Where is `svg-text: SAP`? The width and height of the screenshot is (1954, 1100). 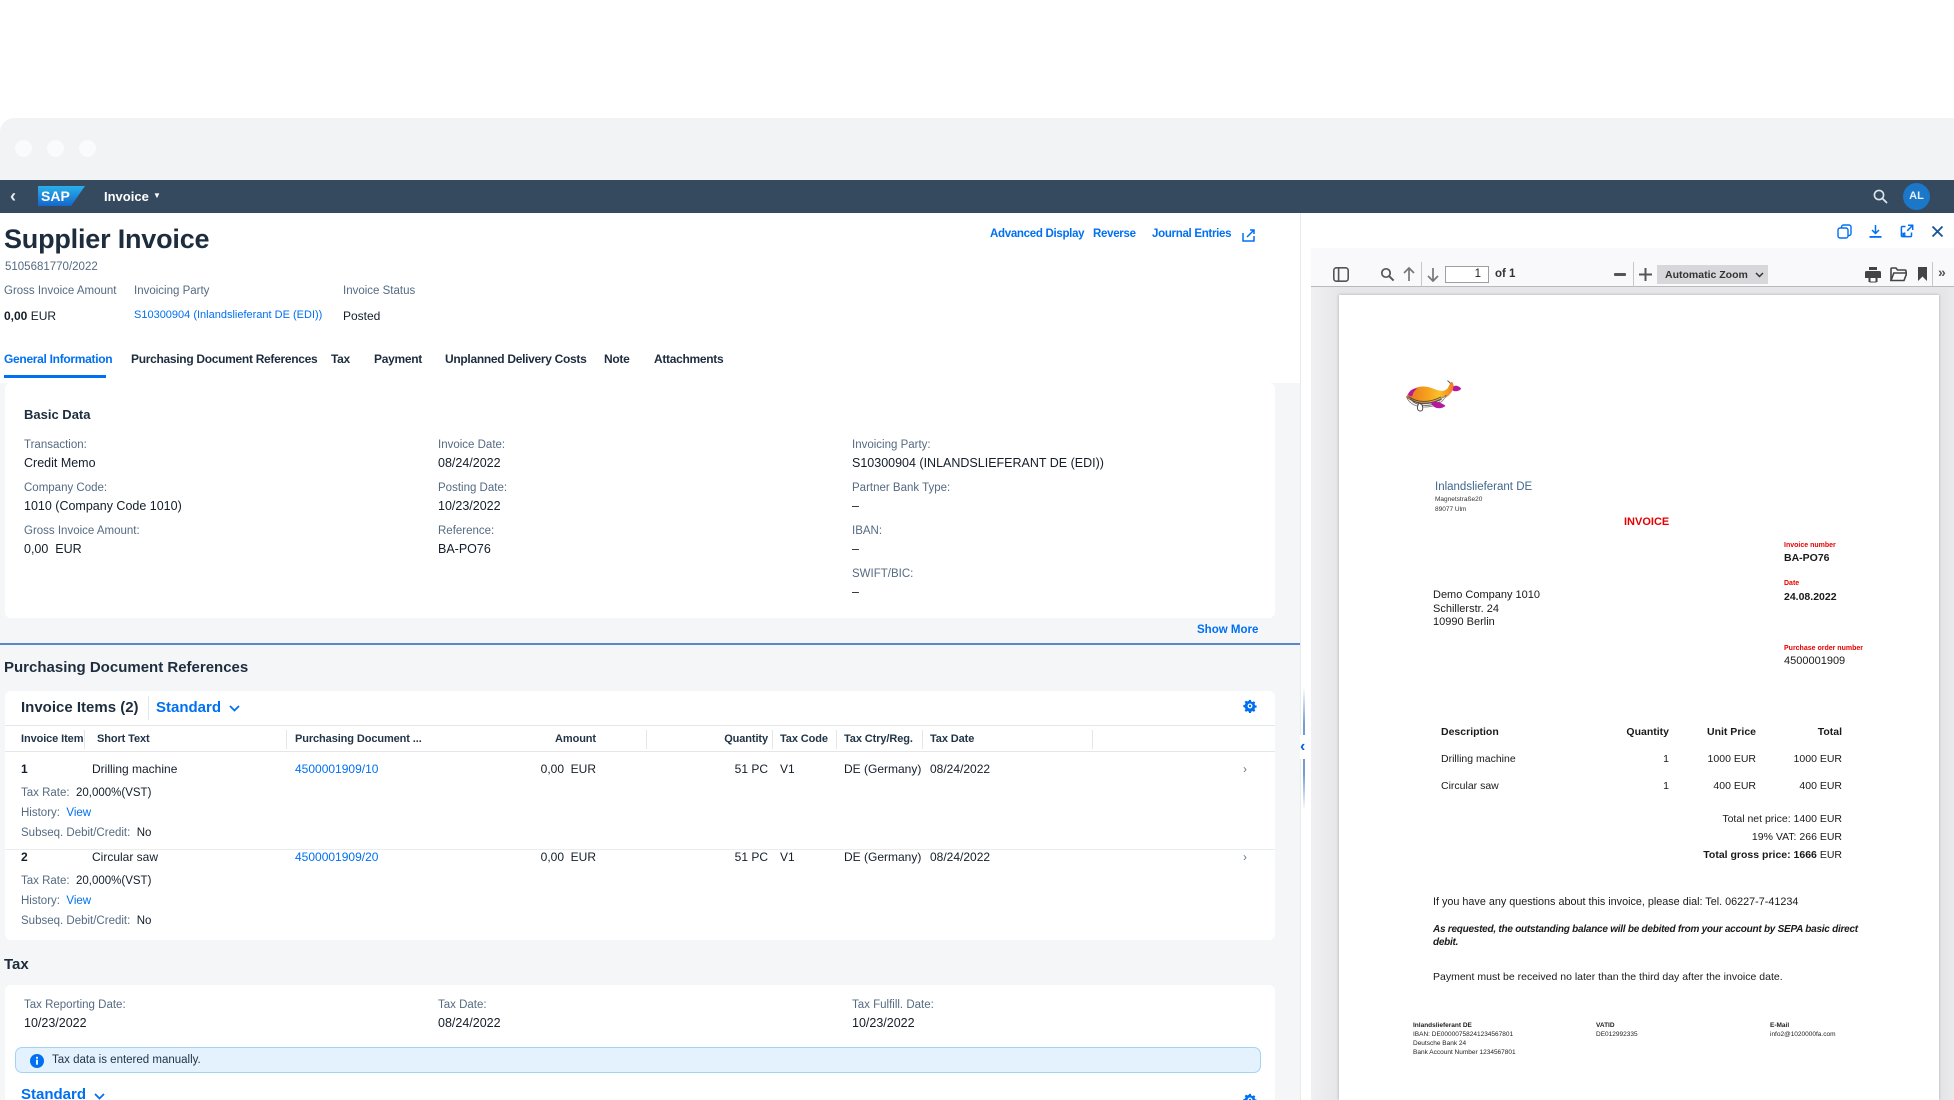
svg-text: SAP is located at coordinates (55, 196).